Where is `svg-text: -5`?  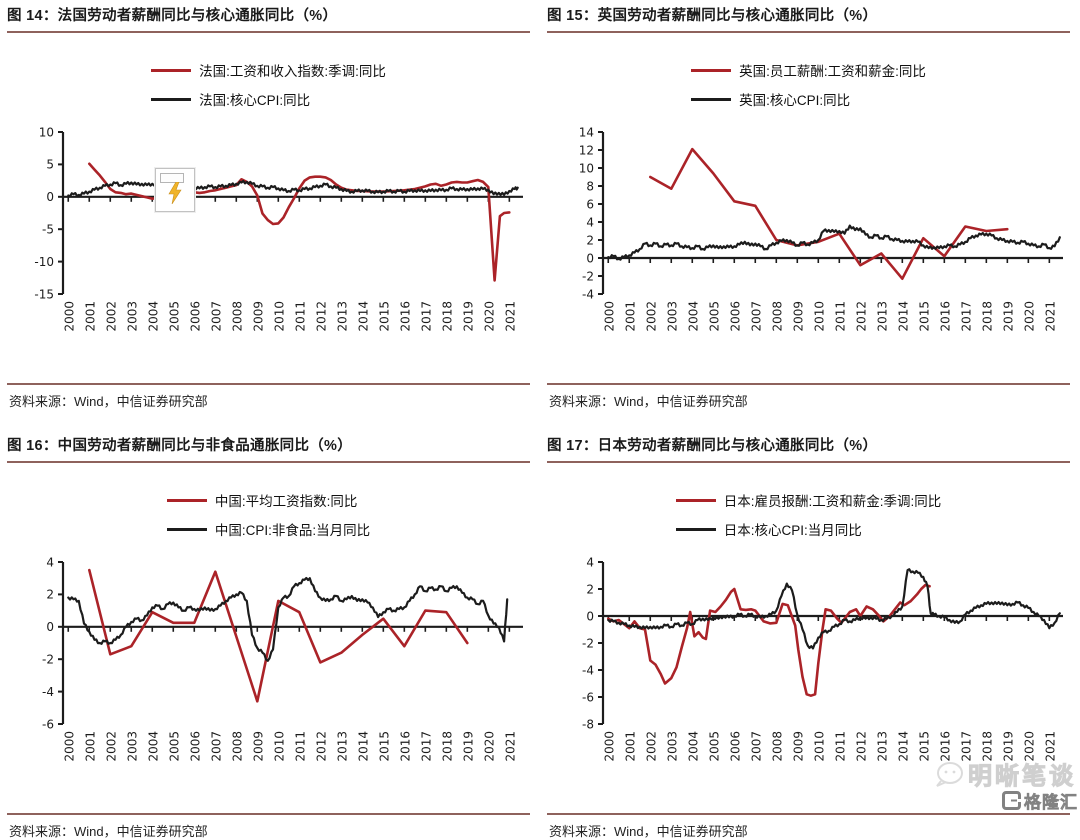 svg-text: -5 is located at coordinates (48, 230).